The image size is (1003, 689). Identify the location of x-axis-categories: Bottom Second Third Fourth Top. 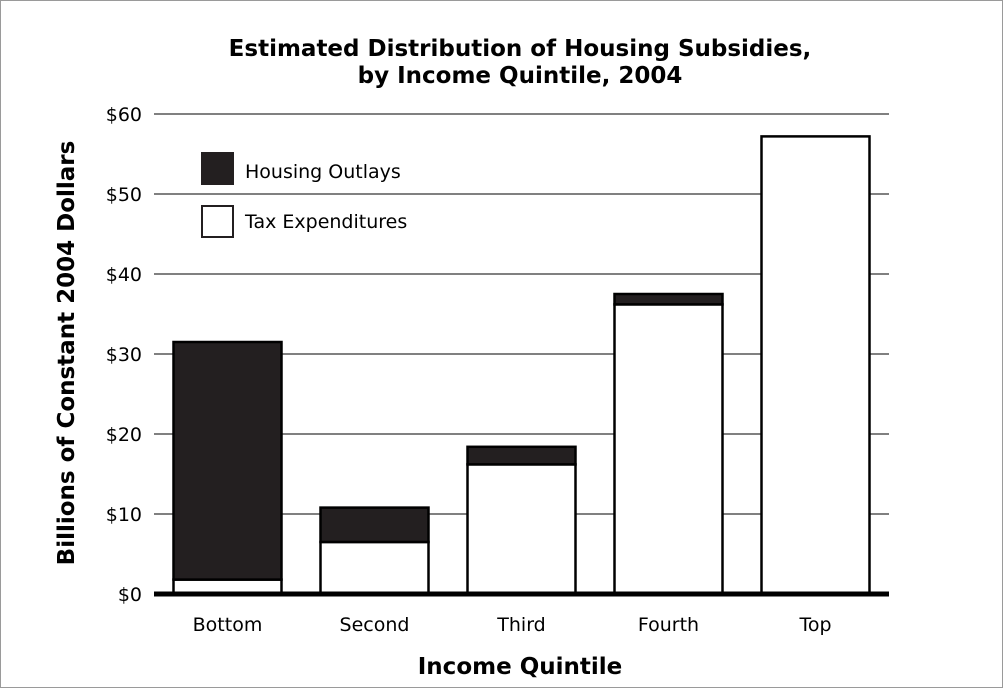
(512, 625).